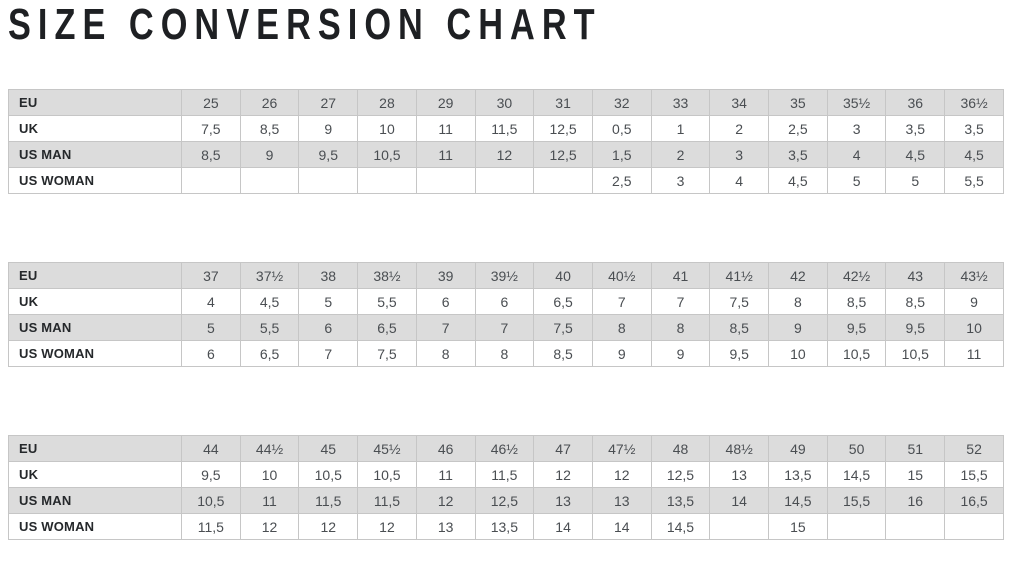  What do you see at coordinates (798, 353) in the screenshot?
I see `size-cell: 10` at bounding box center [798, 353].